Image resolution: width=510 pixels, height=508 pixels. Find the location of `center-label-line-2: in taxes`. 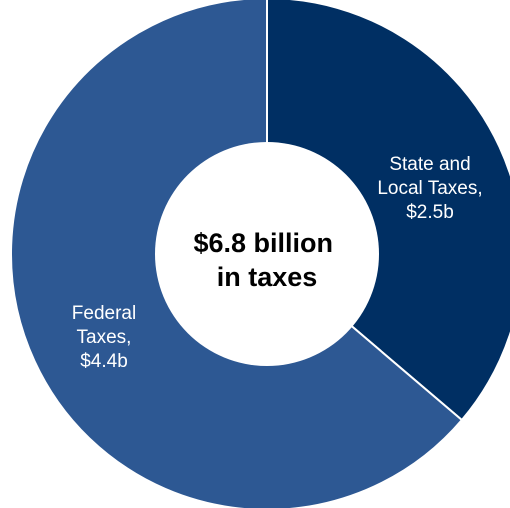

center-label-line-2: in taxes is located at coordinates (267, 277).